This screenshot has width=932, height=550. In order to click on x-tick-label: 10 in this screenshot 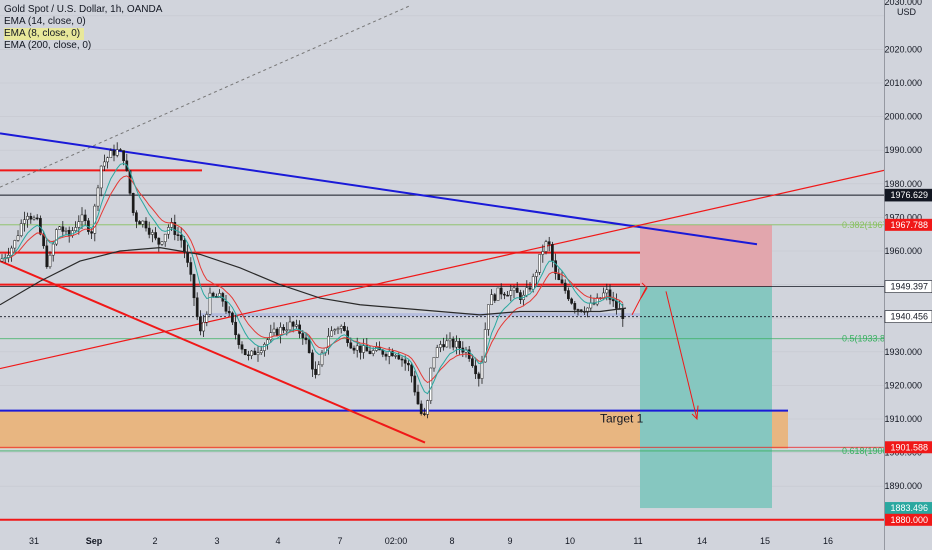, I will do `click(570, 541)`.